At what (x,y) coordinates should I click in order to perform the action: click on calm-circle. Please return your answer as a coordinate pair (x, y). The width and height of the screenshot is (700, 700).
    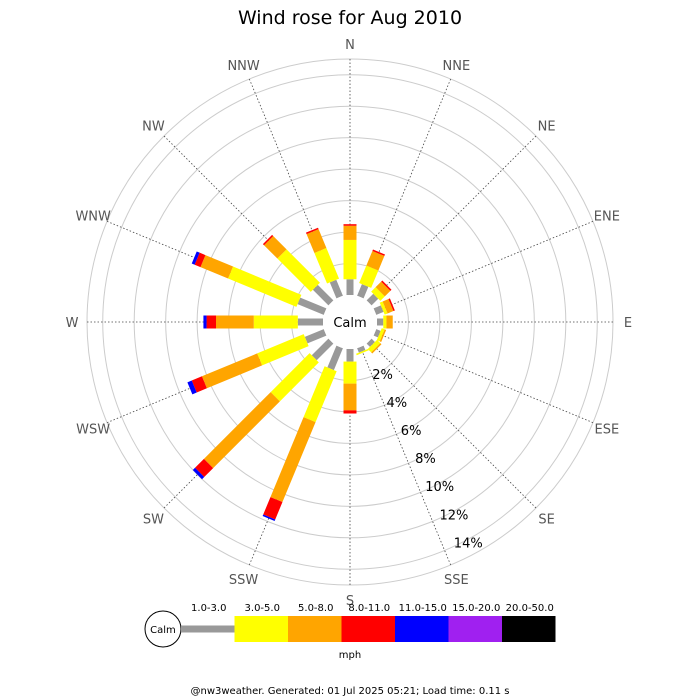
    Looking at the image, I should click on (350, 322).